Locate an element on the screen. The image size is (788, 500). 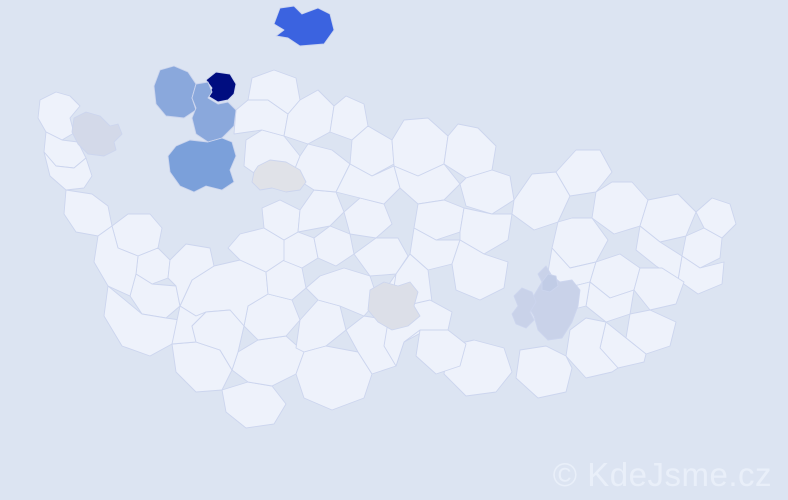
district-cesky-krumlov is located at coordinates (254, 405).